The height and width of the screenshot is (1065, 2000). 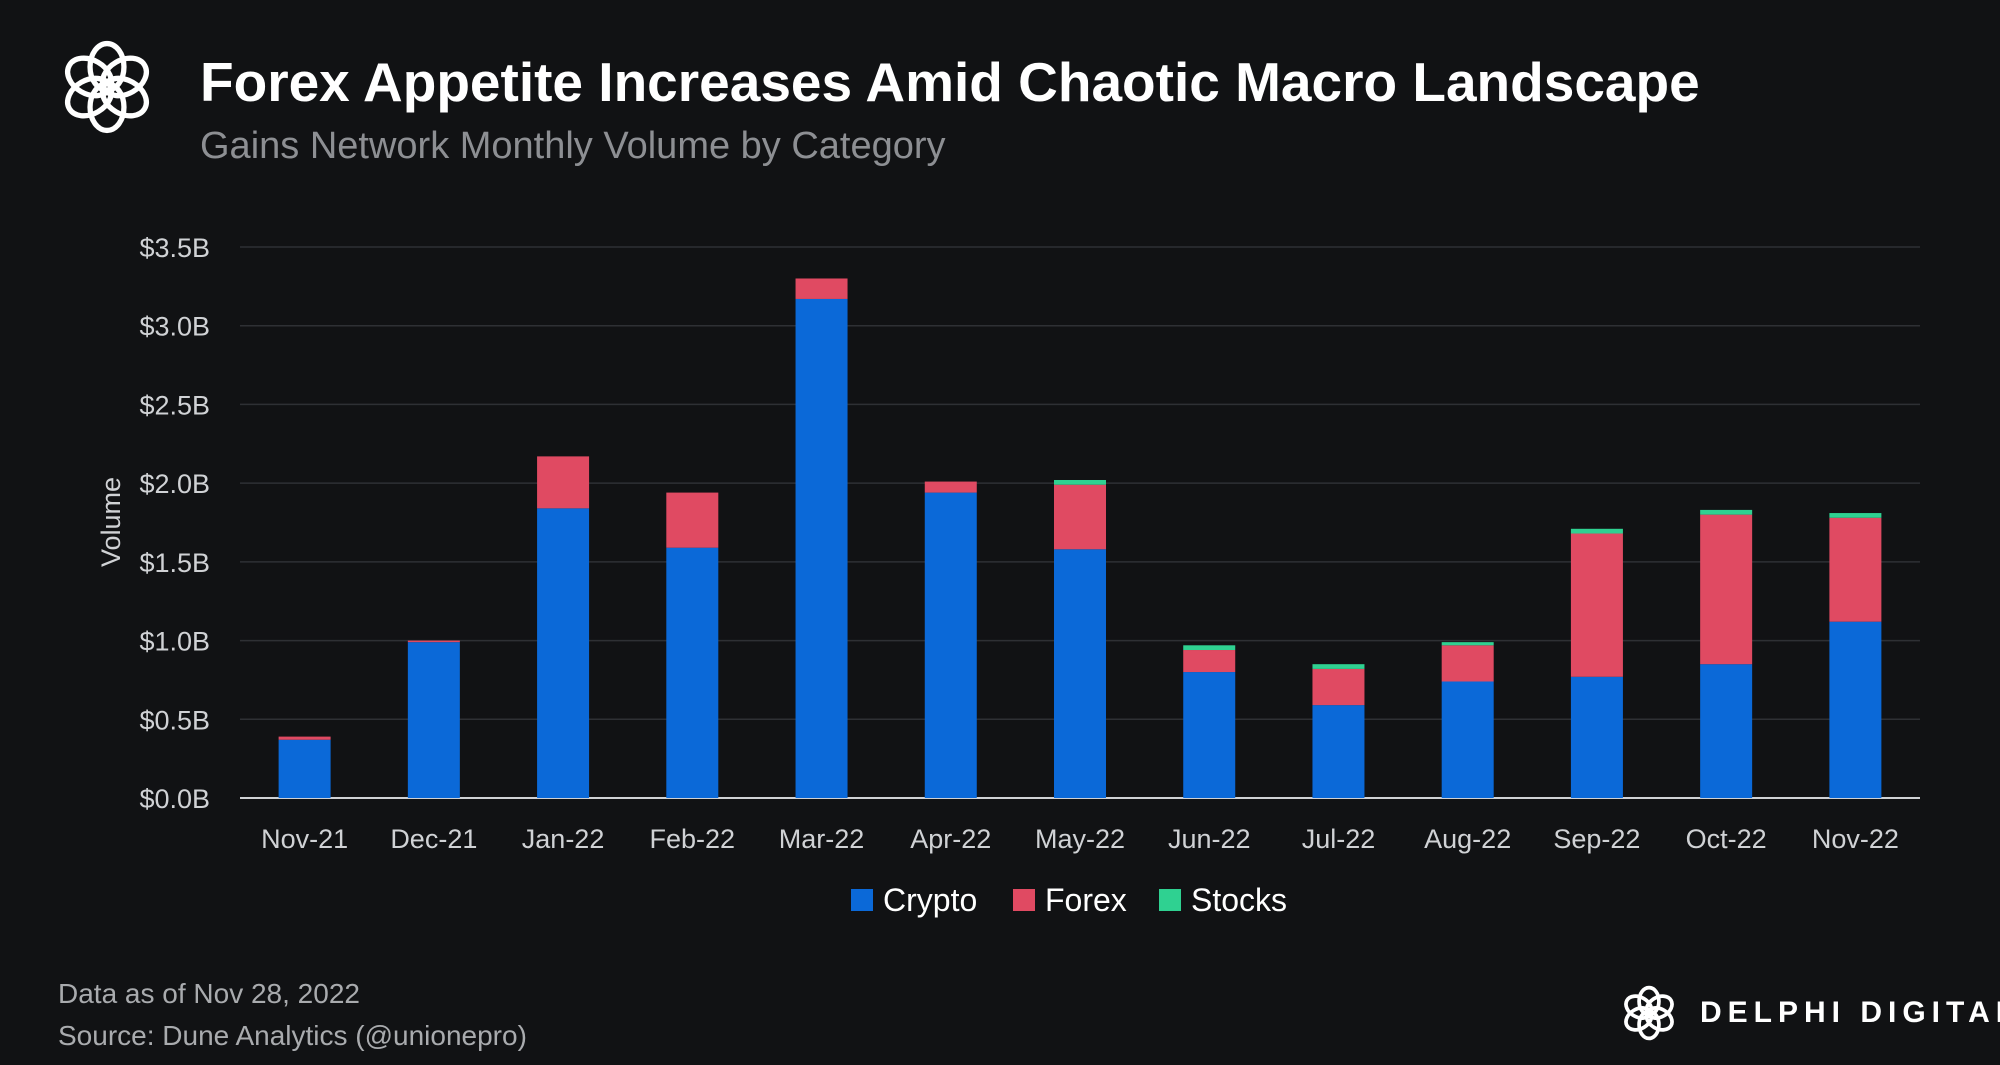 I want to click on x-tick-label: May-22, so click(x=1080, y=839).